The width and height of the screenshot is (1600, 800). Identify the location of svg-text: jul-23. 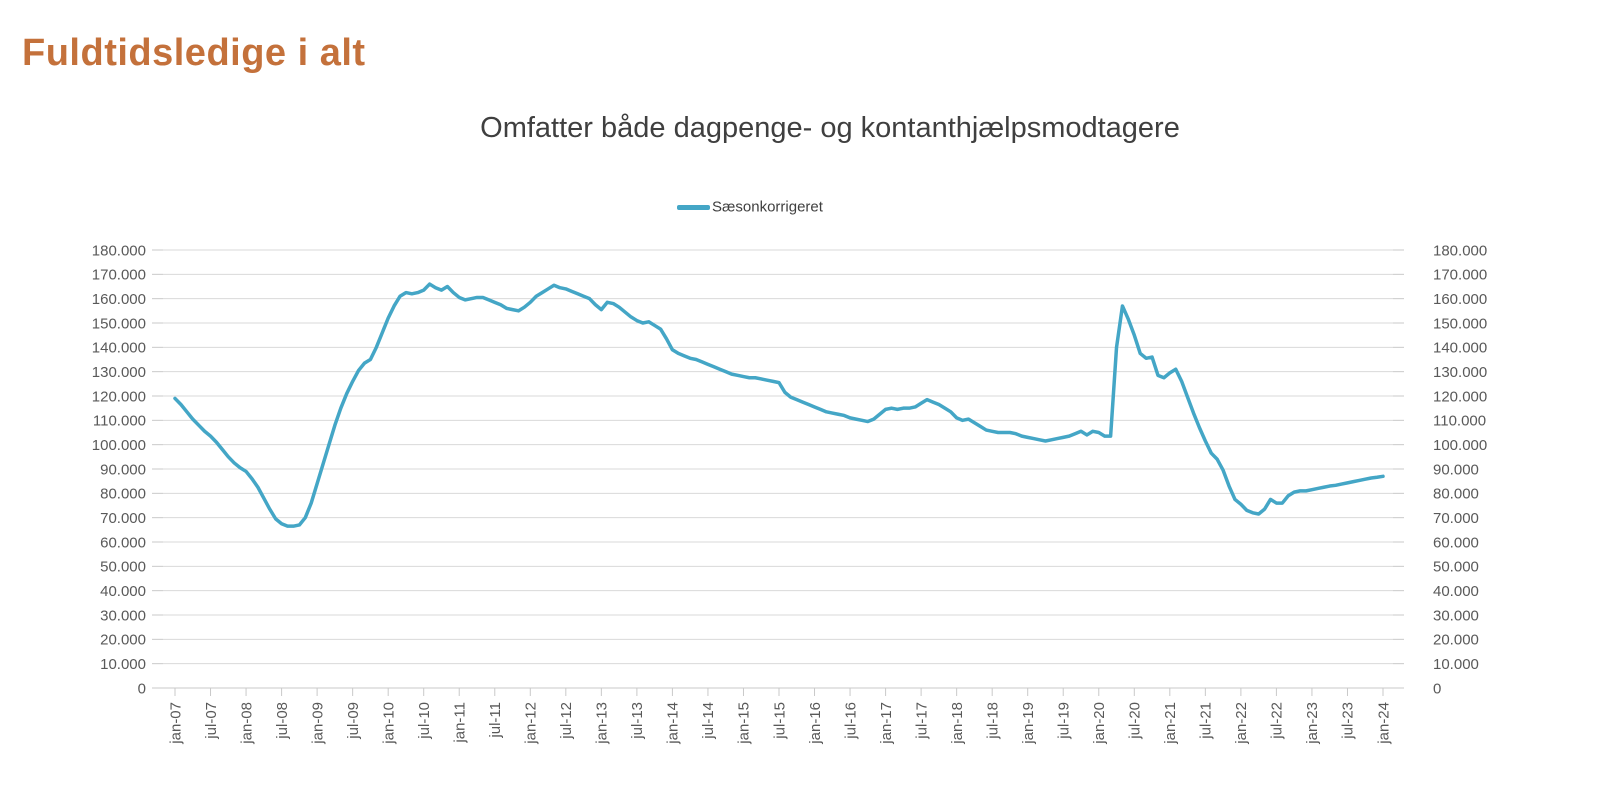
(1348, 721).